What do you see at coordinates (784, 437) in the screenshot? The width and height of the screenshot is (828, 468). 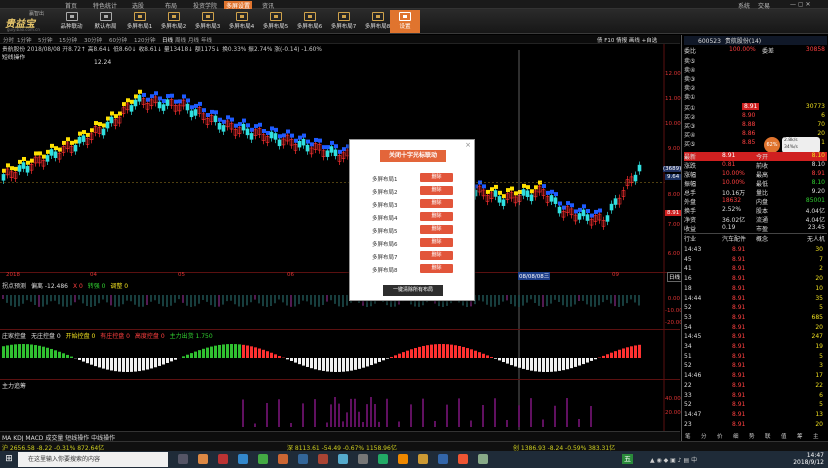 I see `right-tab: 值` at bounding box center [784, 437].